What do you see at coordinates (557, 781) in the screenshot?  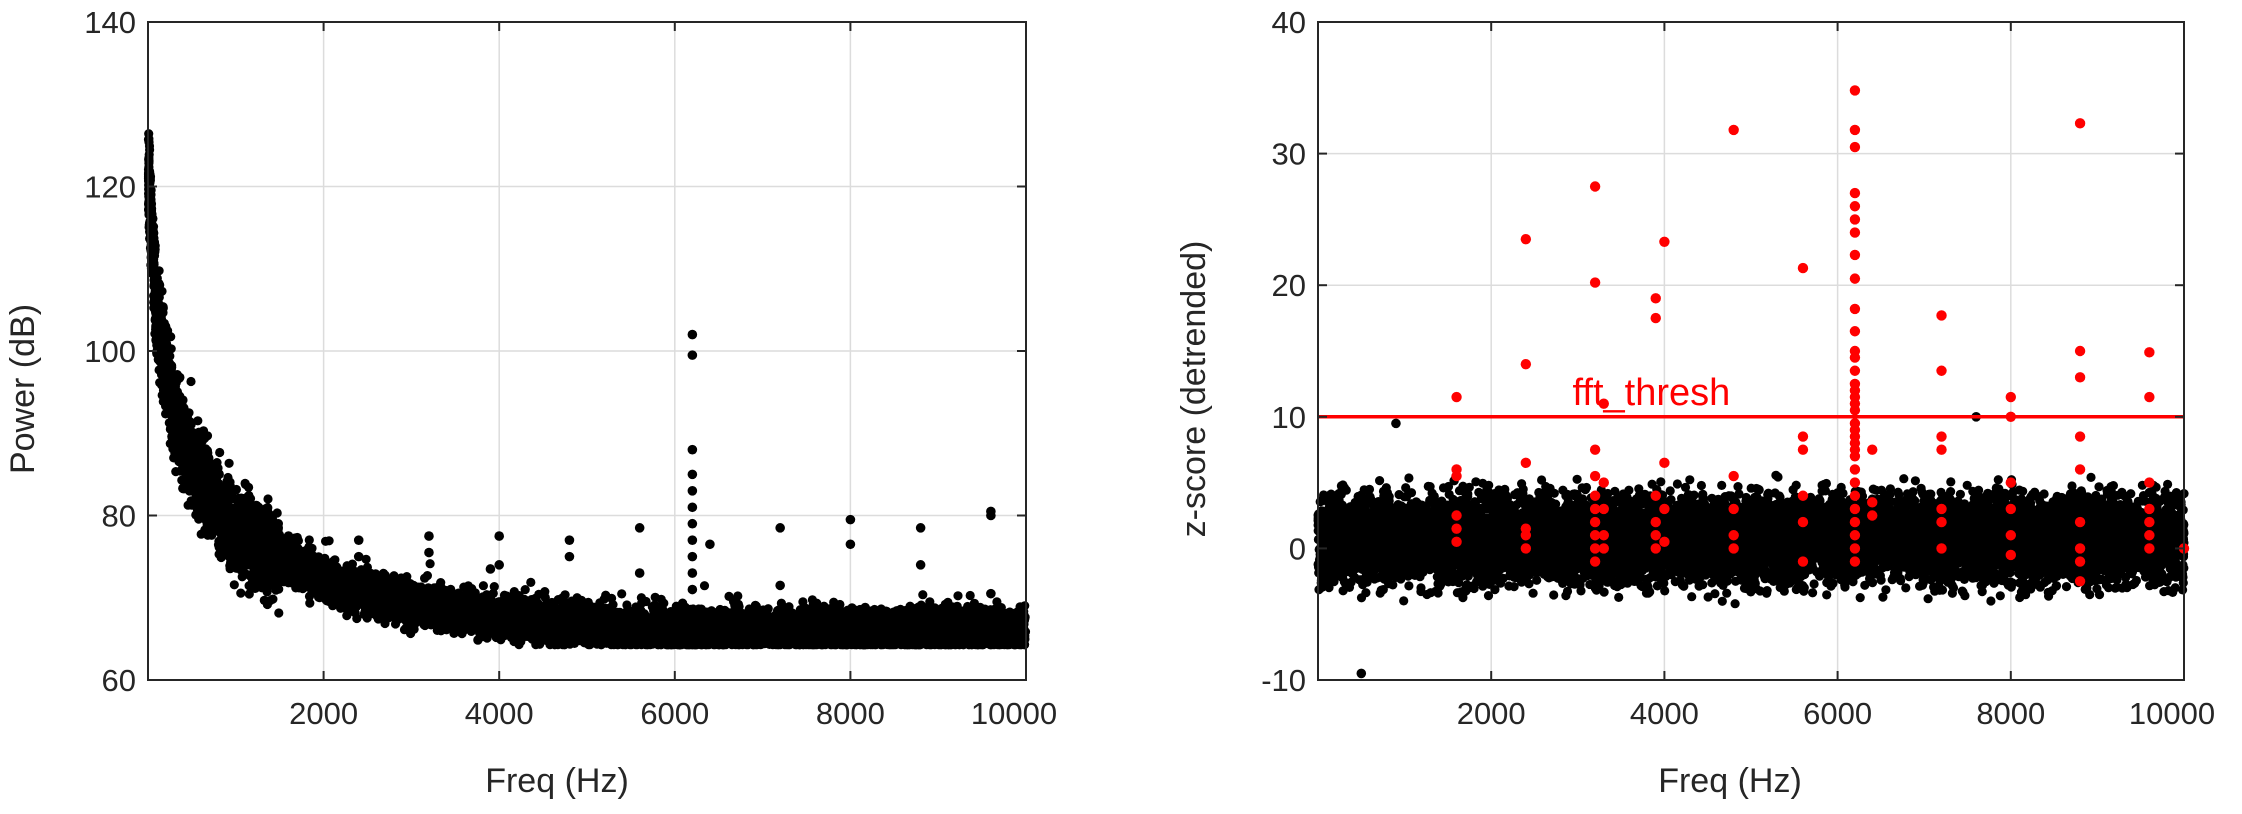 I see `left-x-axis-label: Freq (Hz)` at bounding box center [557, 781].